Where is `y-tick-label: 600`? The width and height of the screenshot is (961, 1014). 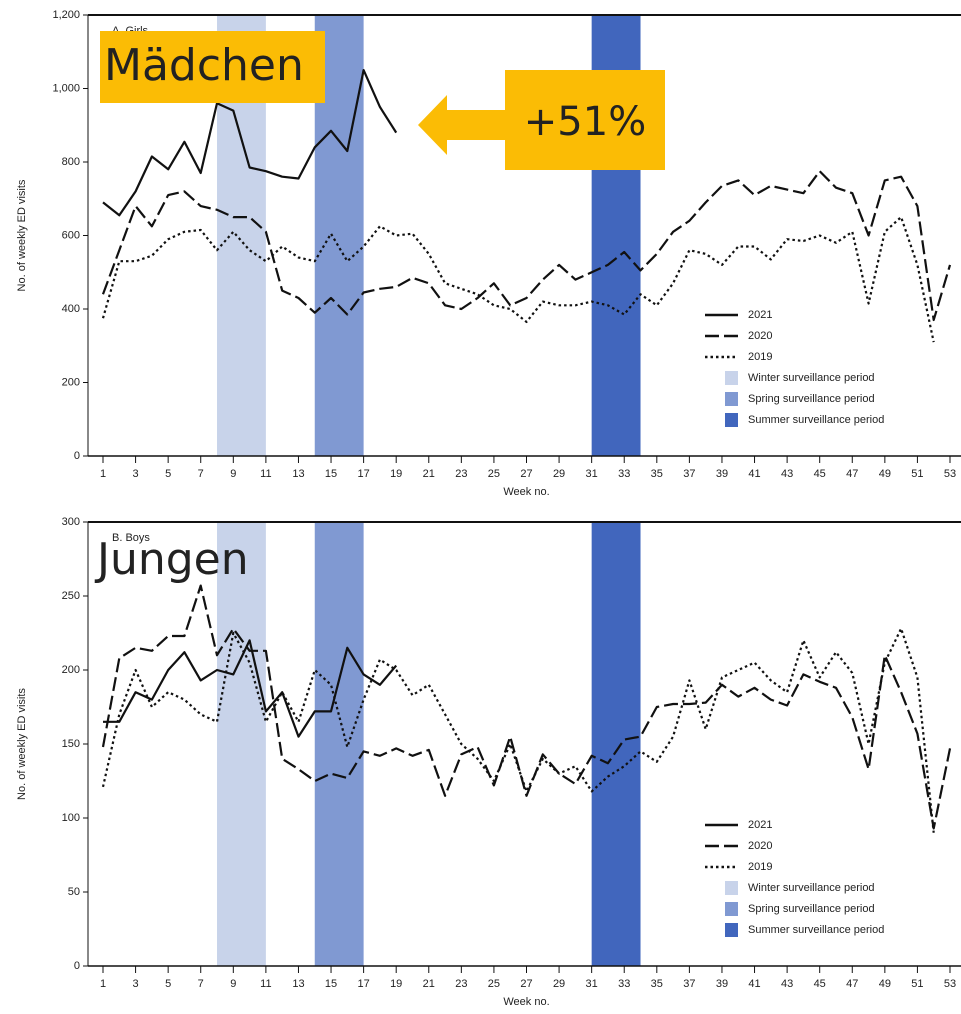
y-tick-label: 600 is located at coordinates (71, 235).